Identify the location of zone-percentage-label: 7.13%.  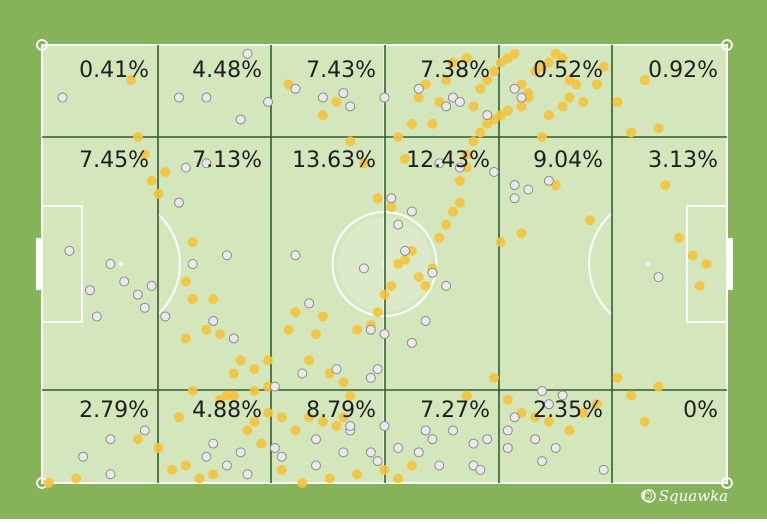
(227, 160).